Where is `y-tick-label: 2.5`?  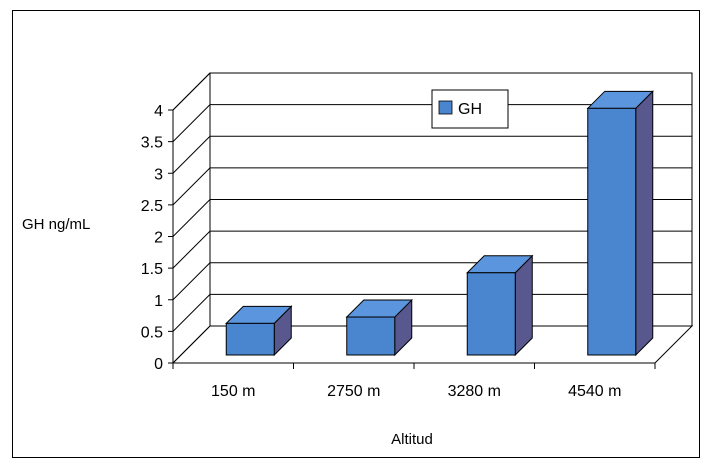
y-tick-label: 2.5 is located at coordinates (152, 206).